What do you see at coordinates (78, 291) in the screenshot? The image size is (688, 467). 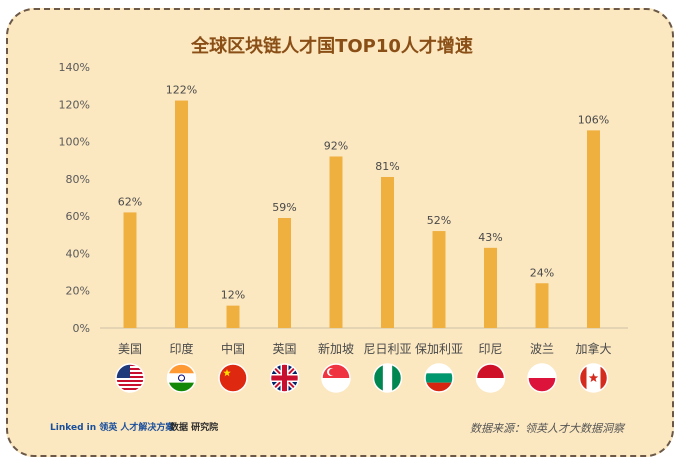 I see `y-tick-label: 20%` at bounding box center [78, 291].